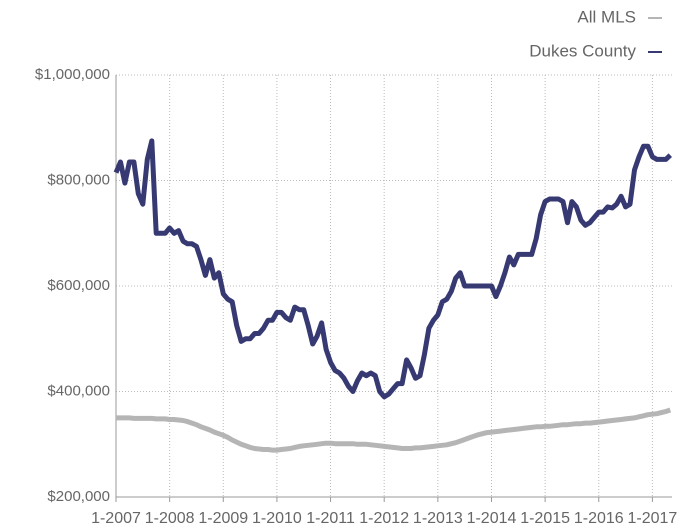  Describe the element at coordinates (394, 430) in the screenshot. I see `series-line` at that location.